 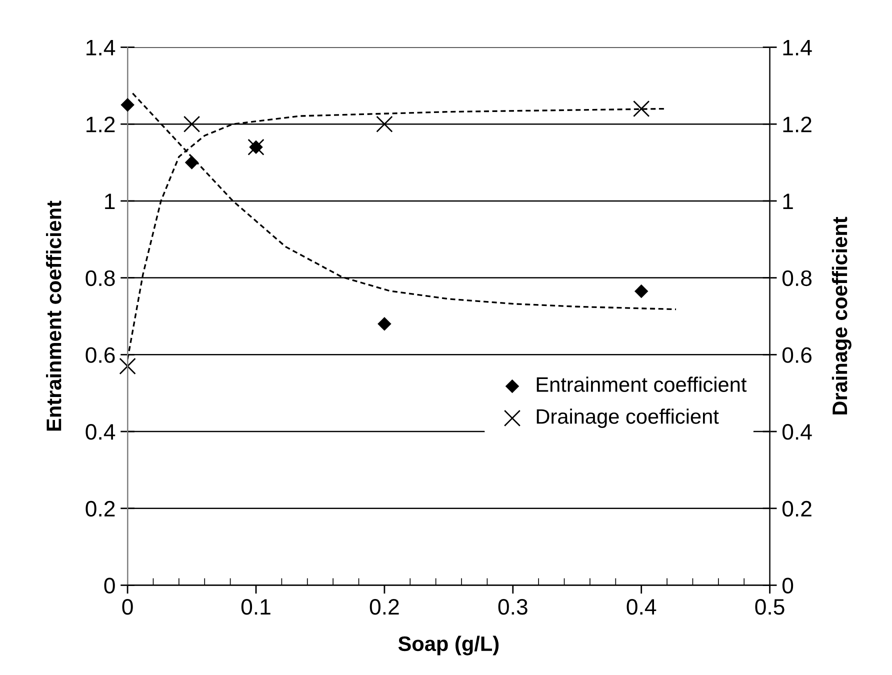 What do you see at coordinates (797, 48) in the screenshot?
I see `y2-tick-label: 1.4` at bounding box center [797, 48].